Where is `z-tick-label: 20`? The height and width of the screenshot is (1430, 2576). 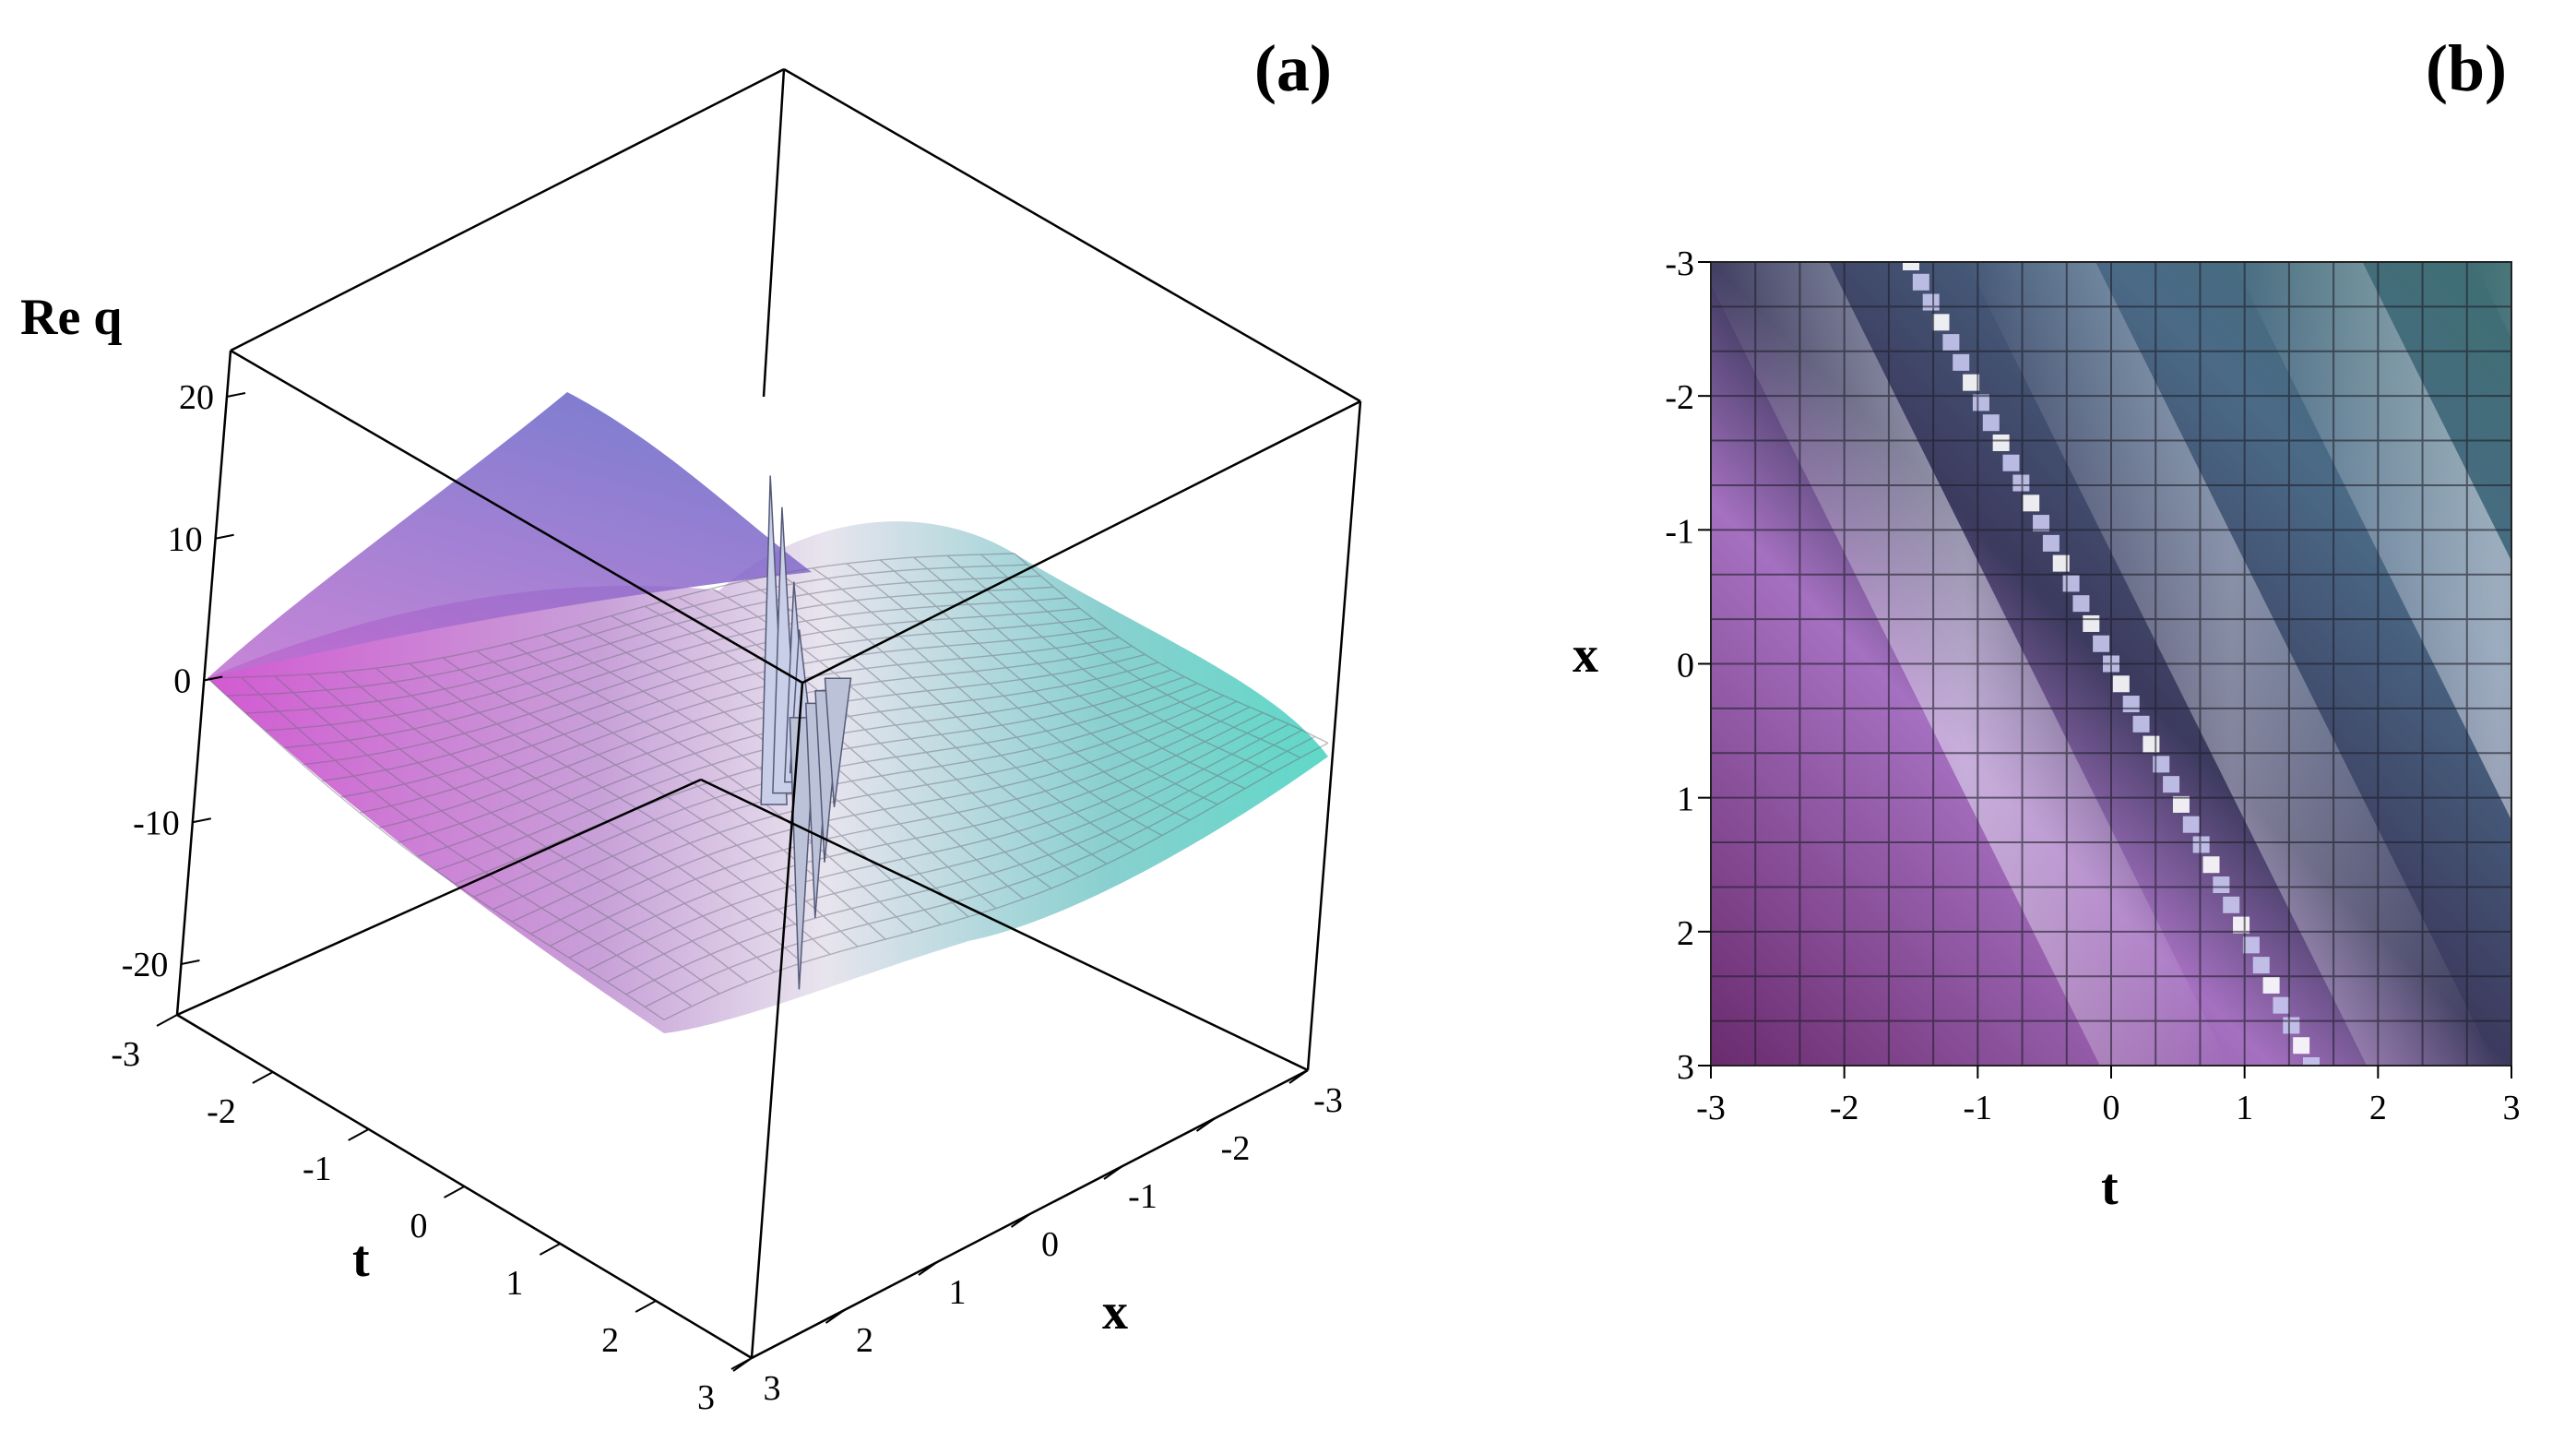 z-tick-label: 20 is located at coordinates (196, 397).